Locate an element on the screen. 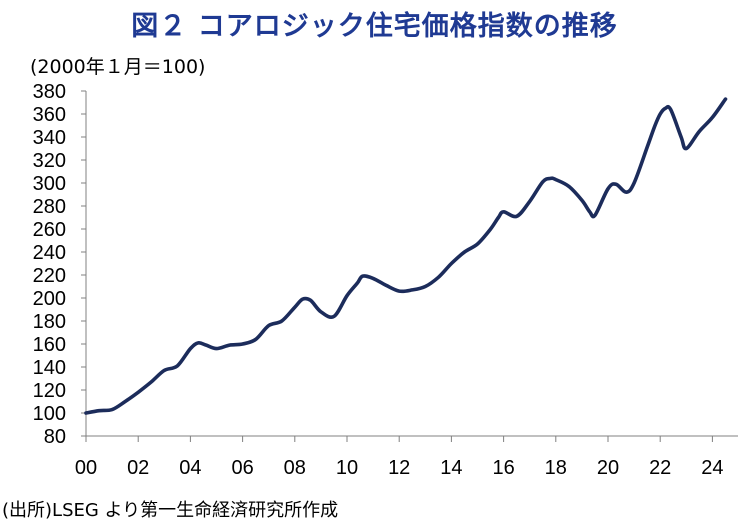 This screenshot has width=749, height=527. y-tick-label: 100 is located at coordinates (49, 414).